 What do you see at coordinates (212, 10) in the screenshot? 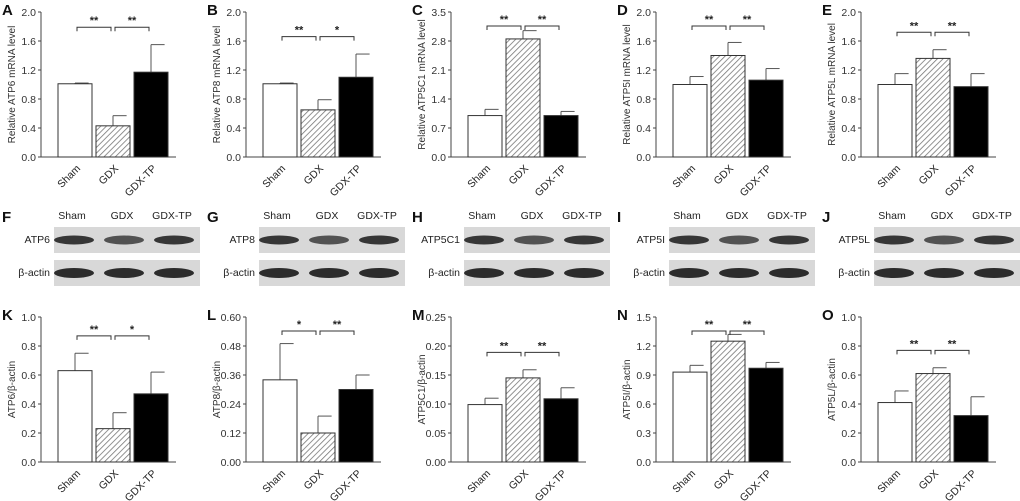
I see `panel-label: B` at bounding box center [212, 10].